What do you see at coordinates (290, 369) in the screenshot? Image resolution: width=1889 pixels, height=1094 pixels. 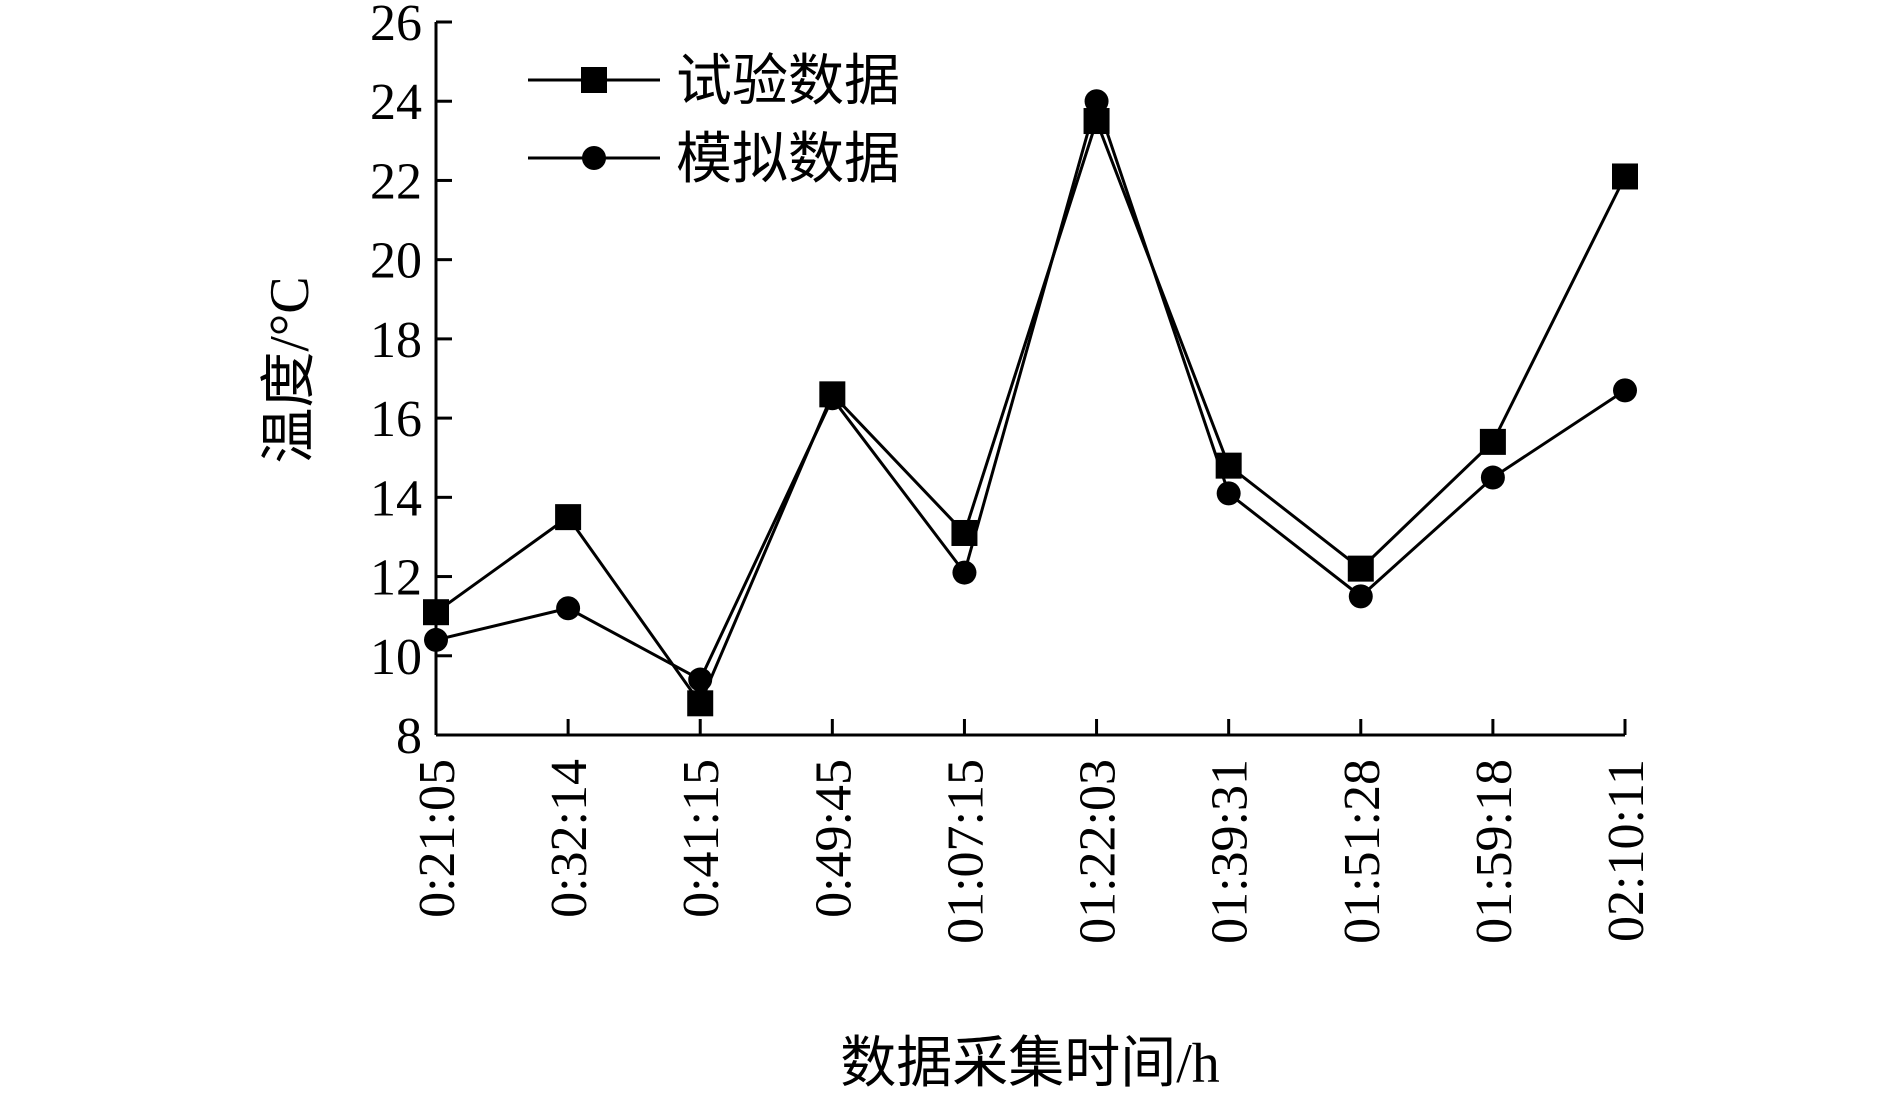 I see `y-axis-title: 温度/°C` at bounding box center [290, 369].